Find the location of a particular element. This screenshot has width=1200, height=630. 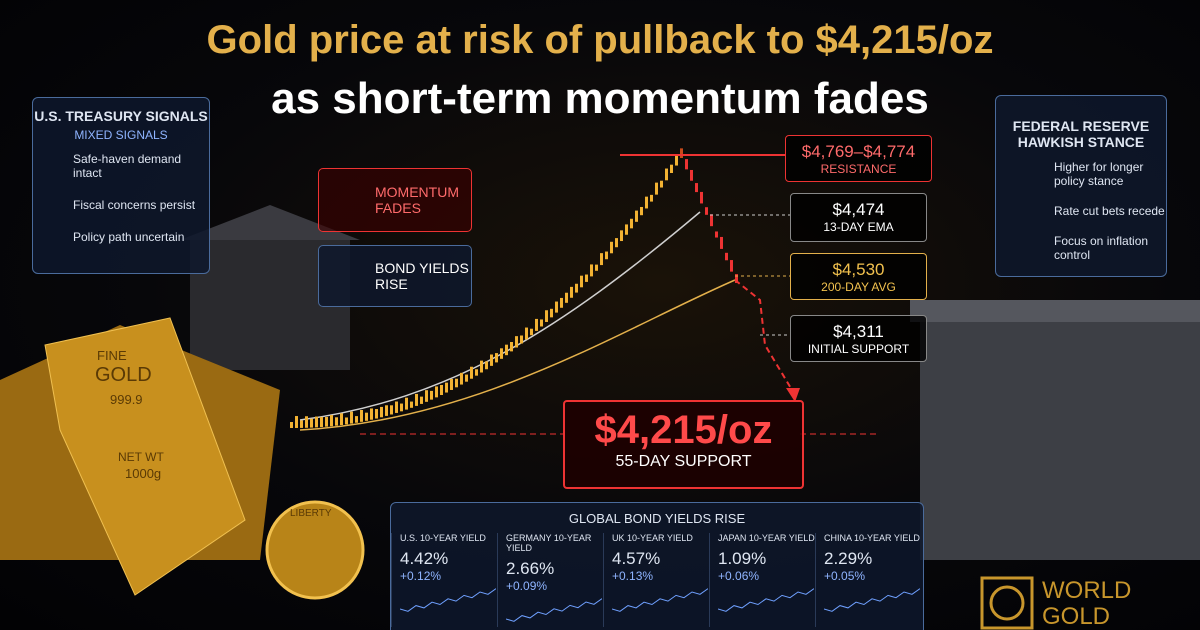

target-price: $4,215/oz is located at coordinates (683, 430).